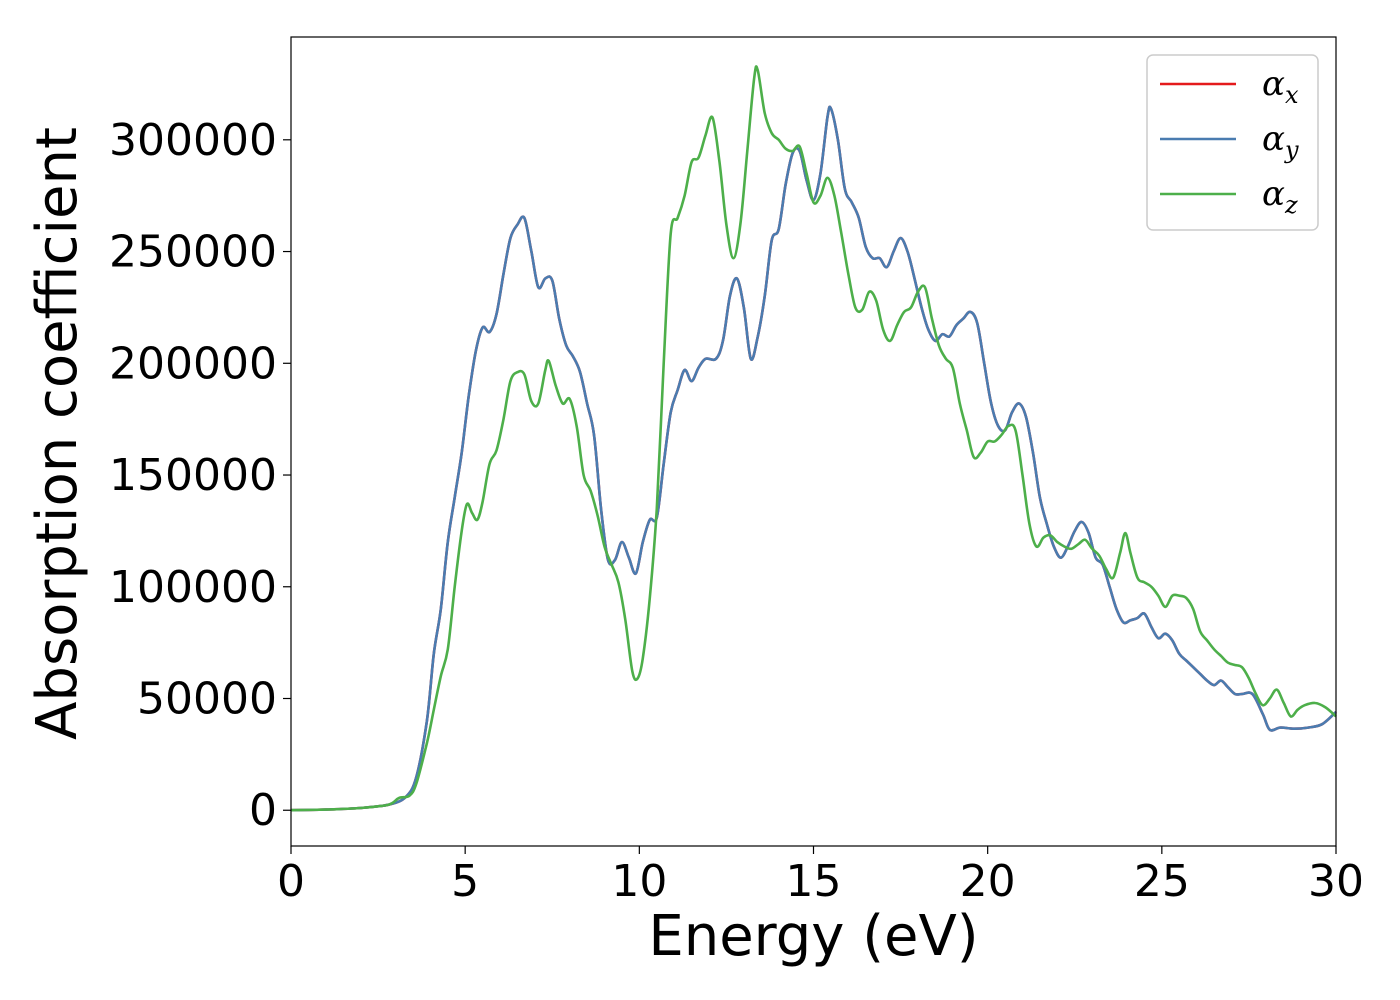  I want to click on x-tick-label: 25, so click(1162, 881).